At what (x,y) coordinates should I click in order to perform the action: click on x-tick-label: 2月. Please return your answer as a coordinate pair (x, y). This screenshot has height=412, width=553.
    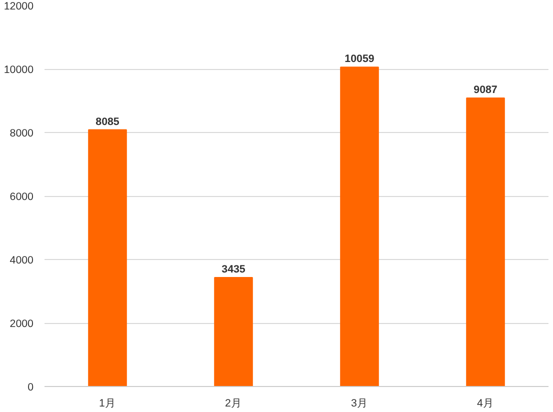
    Looking at the image, I should click on (233, 404).